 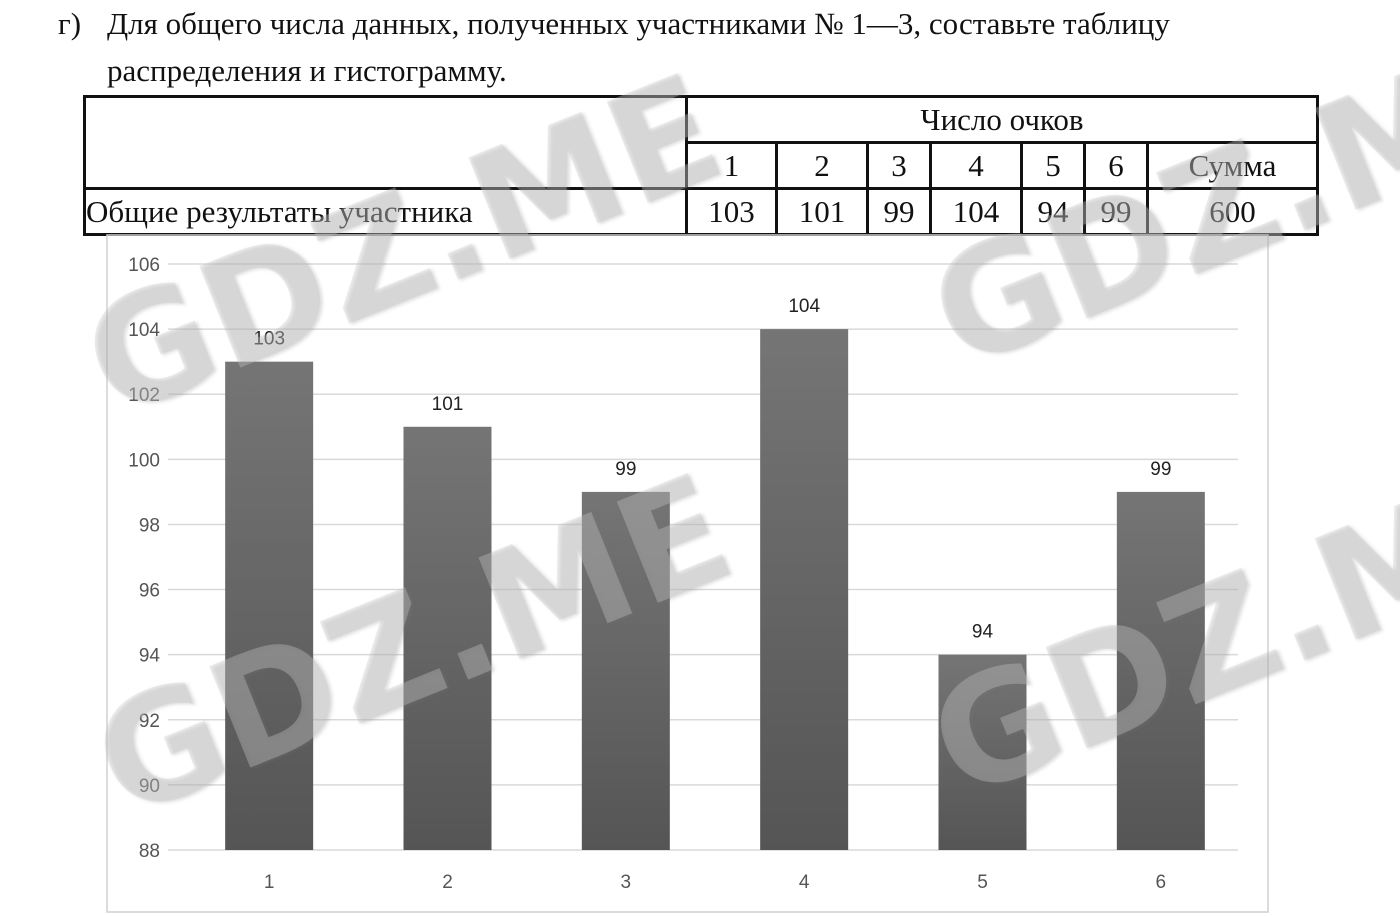 What do you see at coordinates (804, 306) in the screenshot?
I see `data-label: 104` at bounding box center [804, 306].